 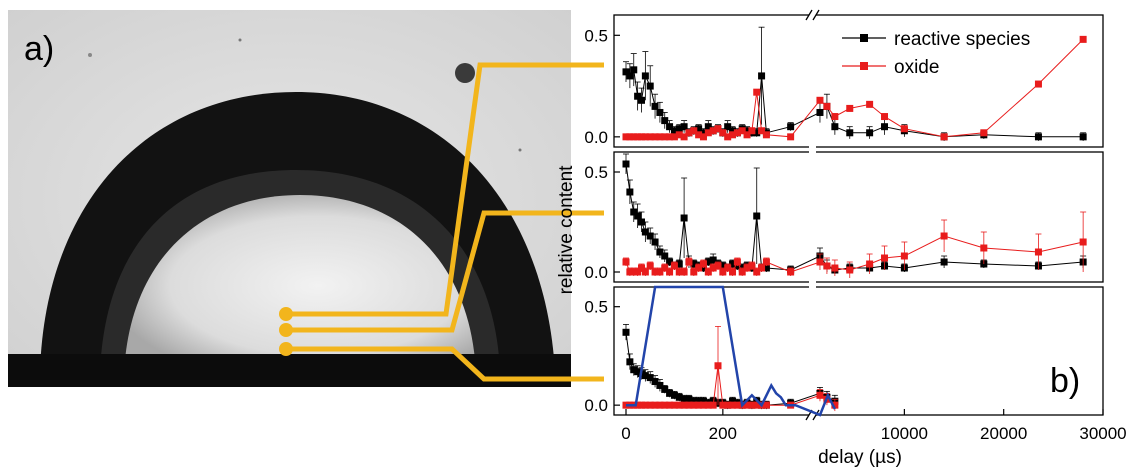 What do you see at coordinates (445, 364) in the screenshot?
I see `connector-bottom` at bounding box center [445, 364].